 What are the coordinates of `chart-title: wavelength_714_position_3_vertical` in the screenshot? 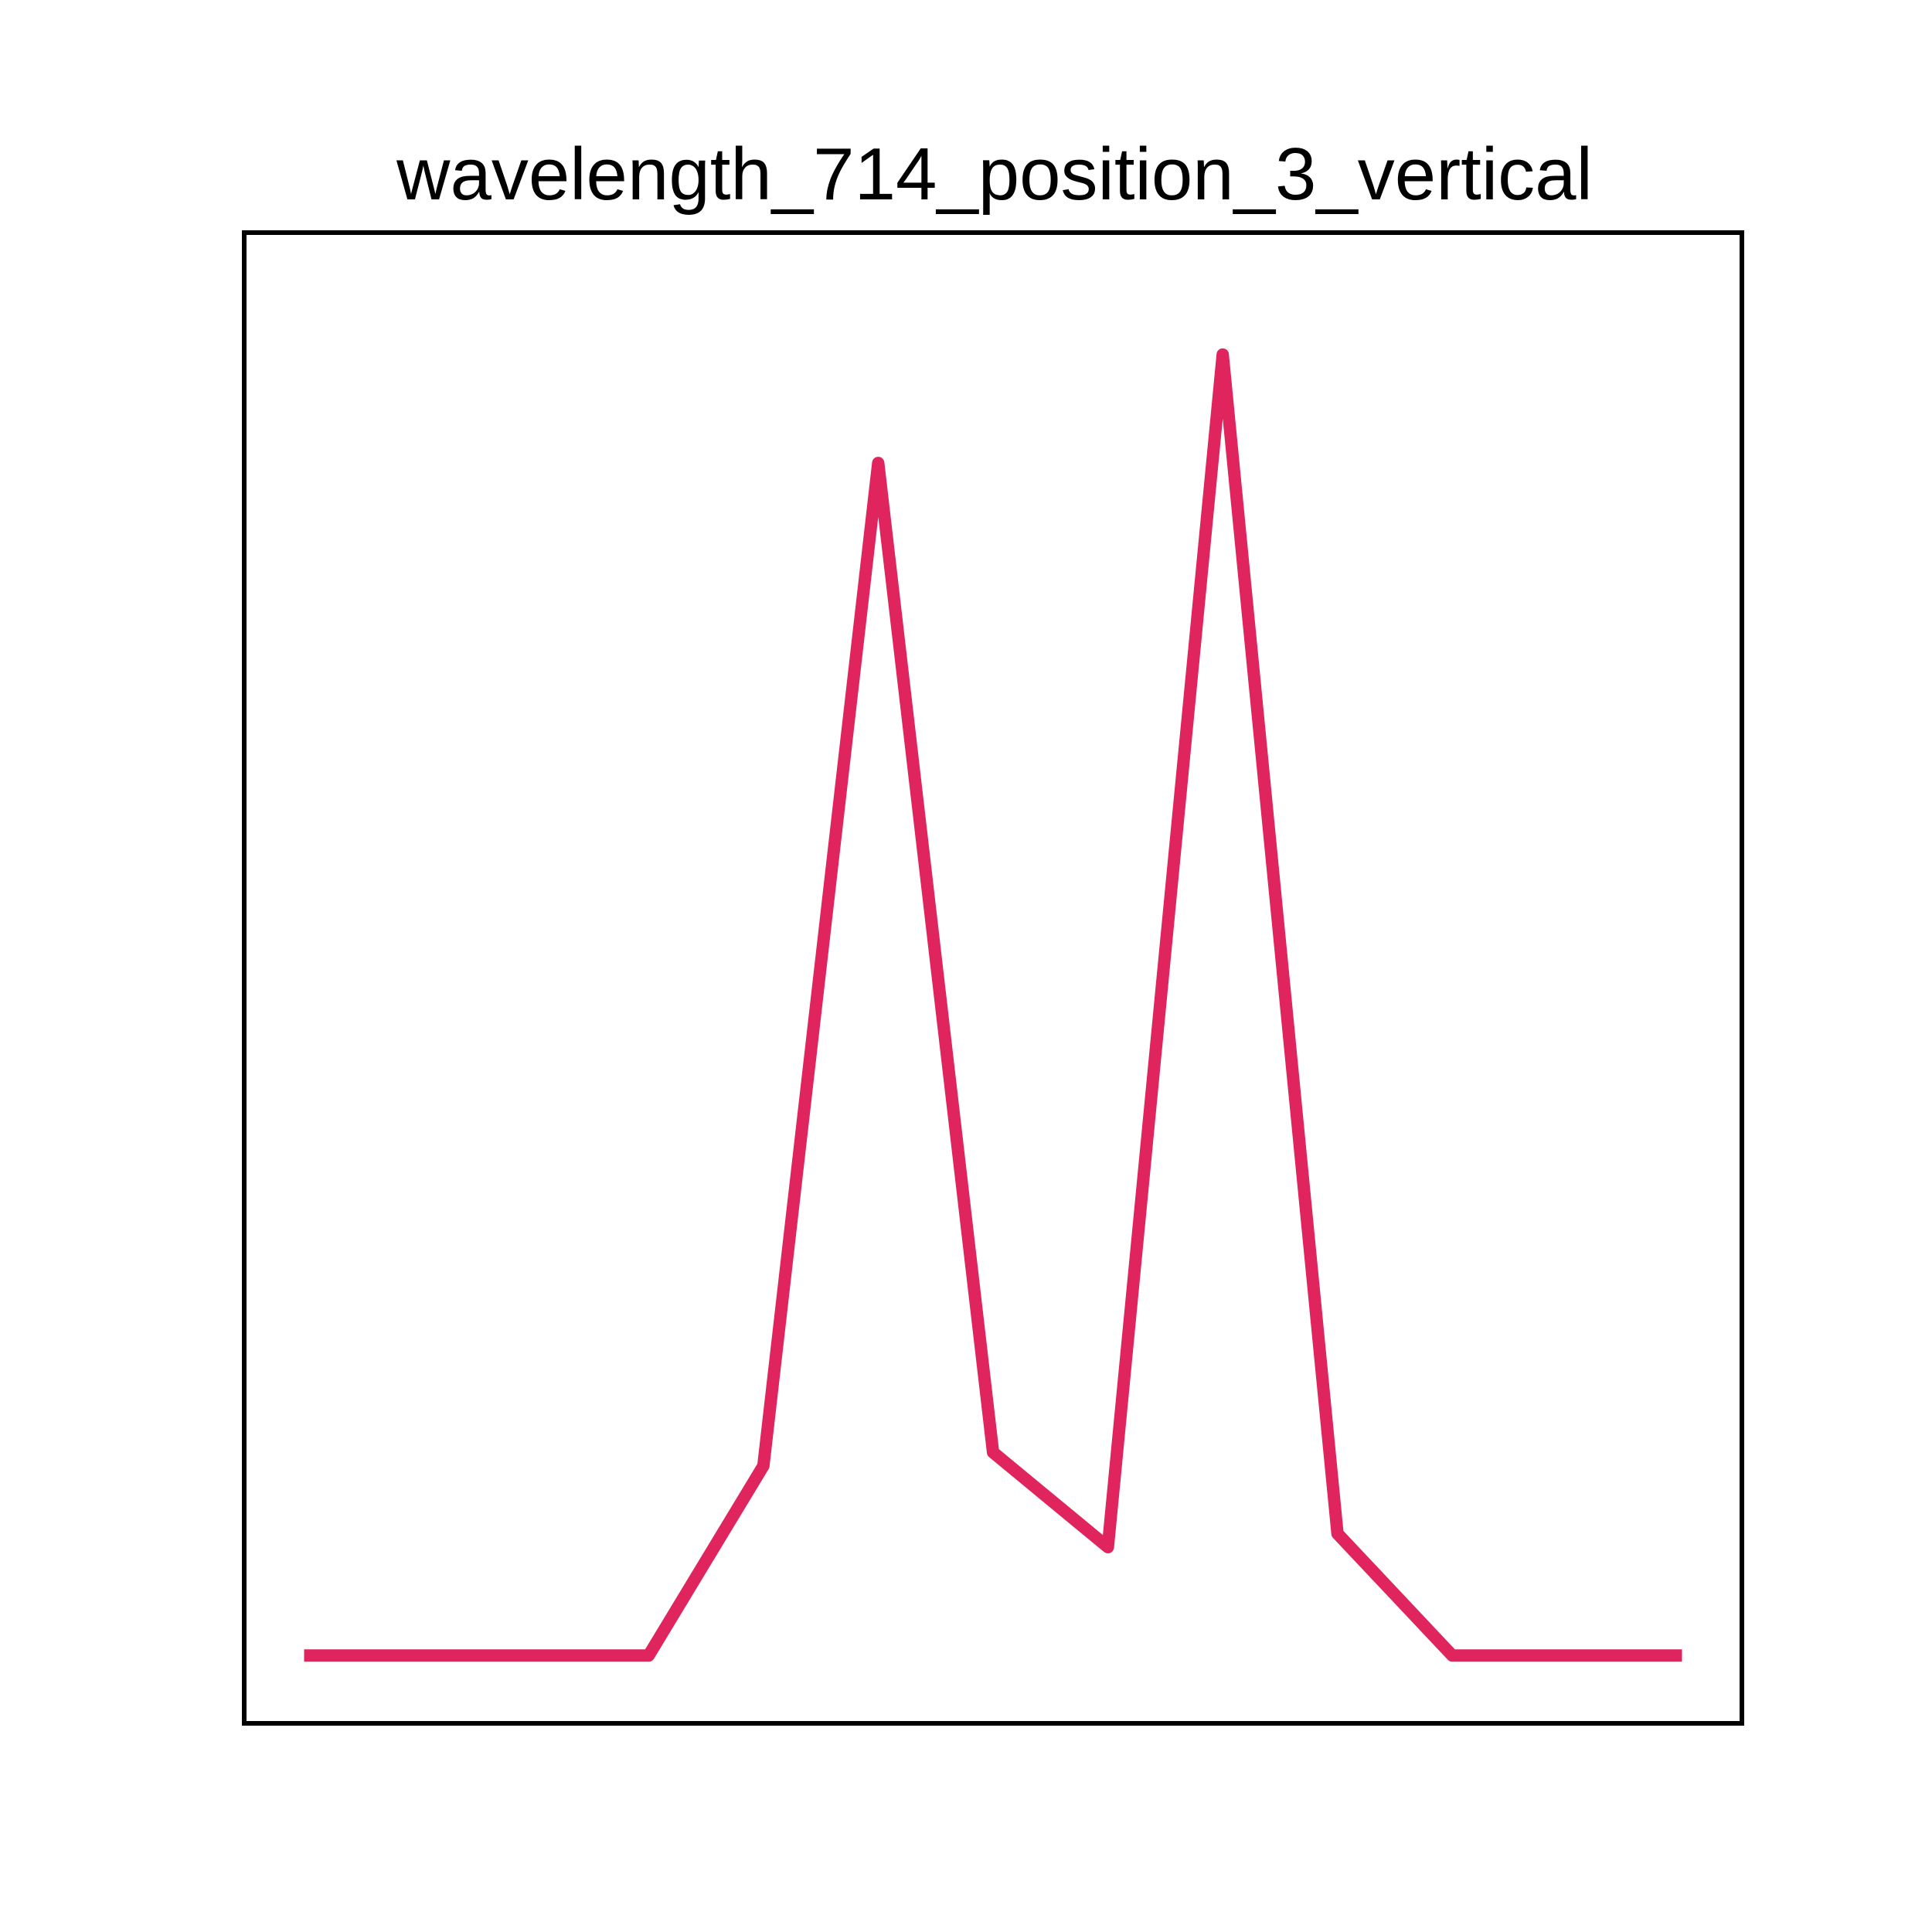 It's located at (994, 175).